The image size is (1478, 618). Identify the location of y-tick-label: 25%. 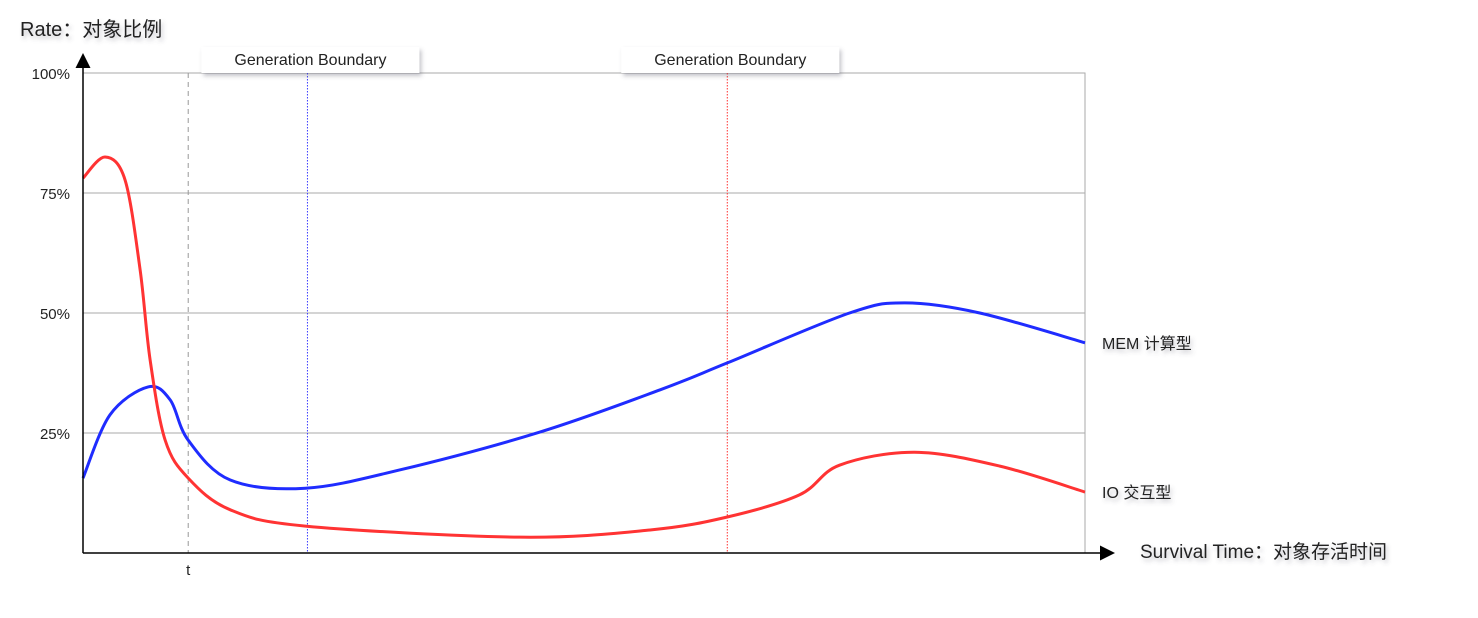
(55, 434).